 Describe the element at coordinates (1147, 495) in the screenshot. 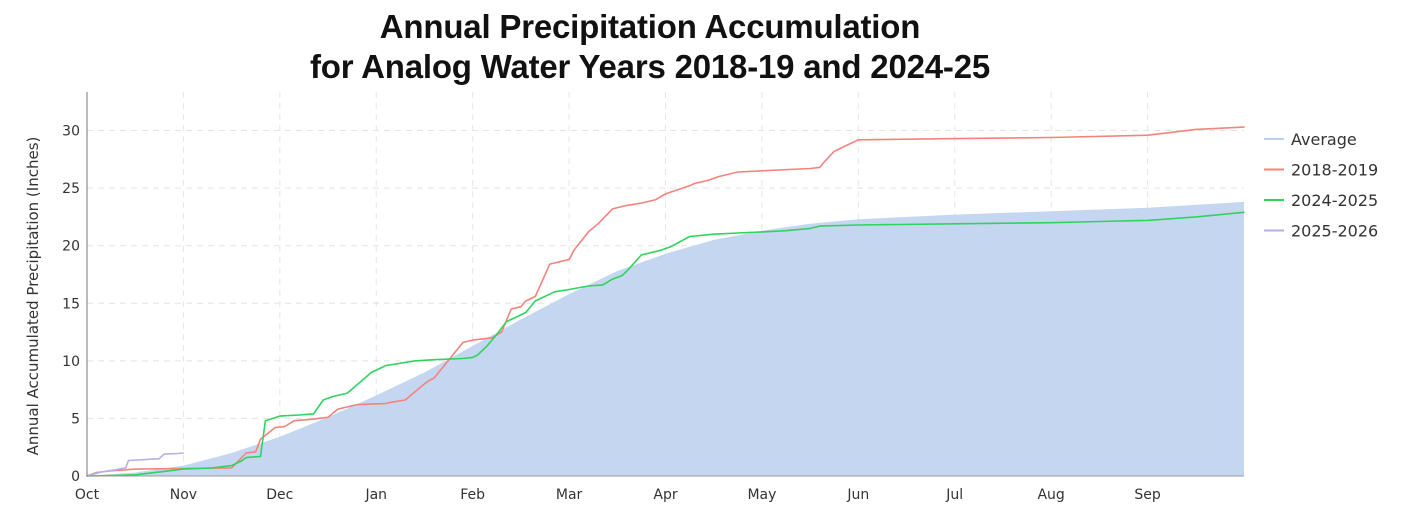

I see `x-tick-label: Sep` at that location.